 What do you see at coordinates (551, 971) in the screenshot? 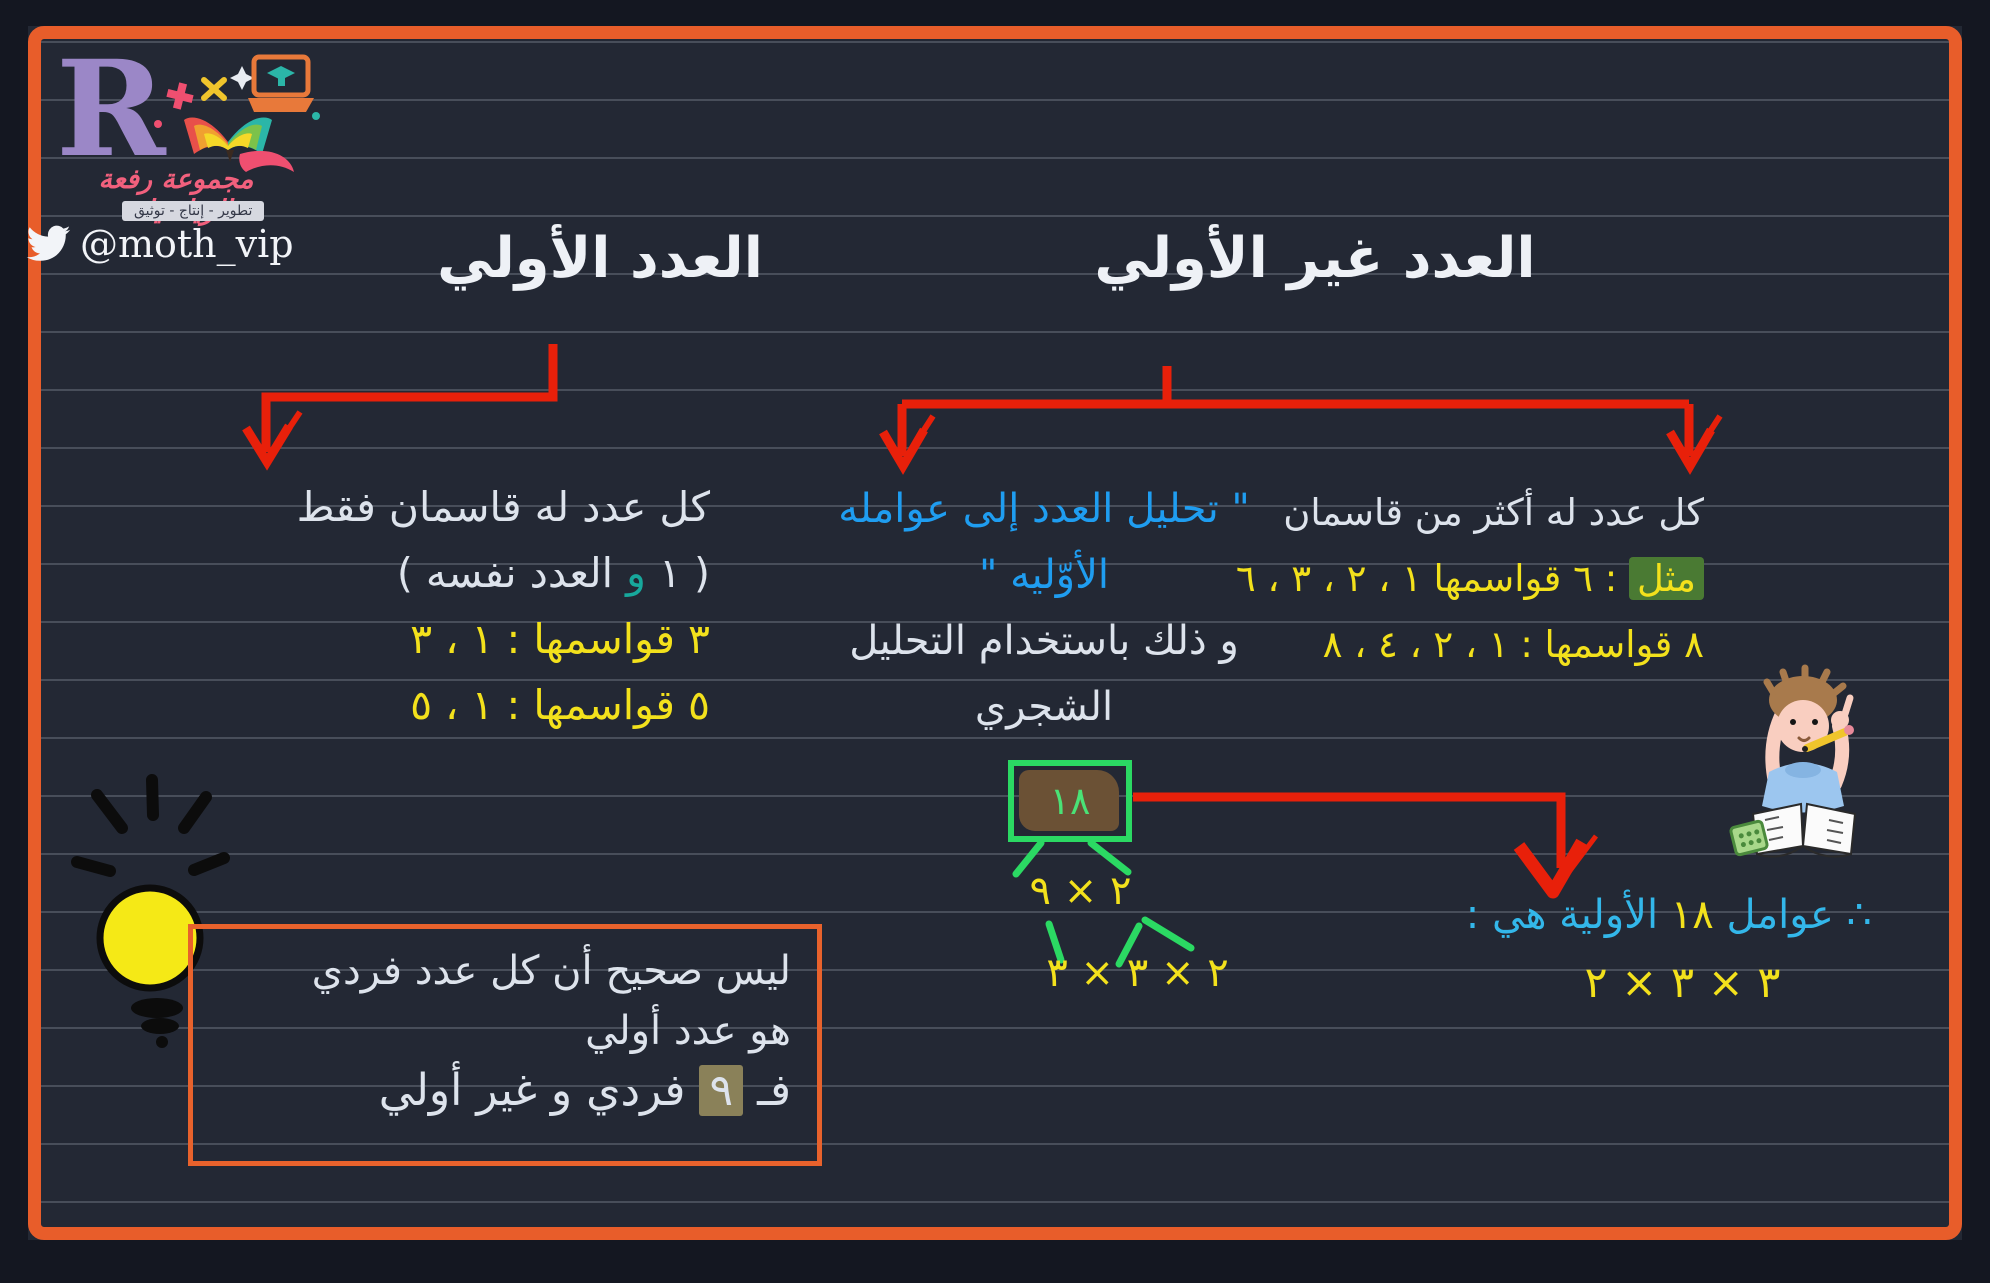
I see `tip-line1: ليس صحيح أن كل عدد فردي` at bounding box center [551, 971].